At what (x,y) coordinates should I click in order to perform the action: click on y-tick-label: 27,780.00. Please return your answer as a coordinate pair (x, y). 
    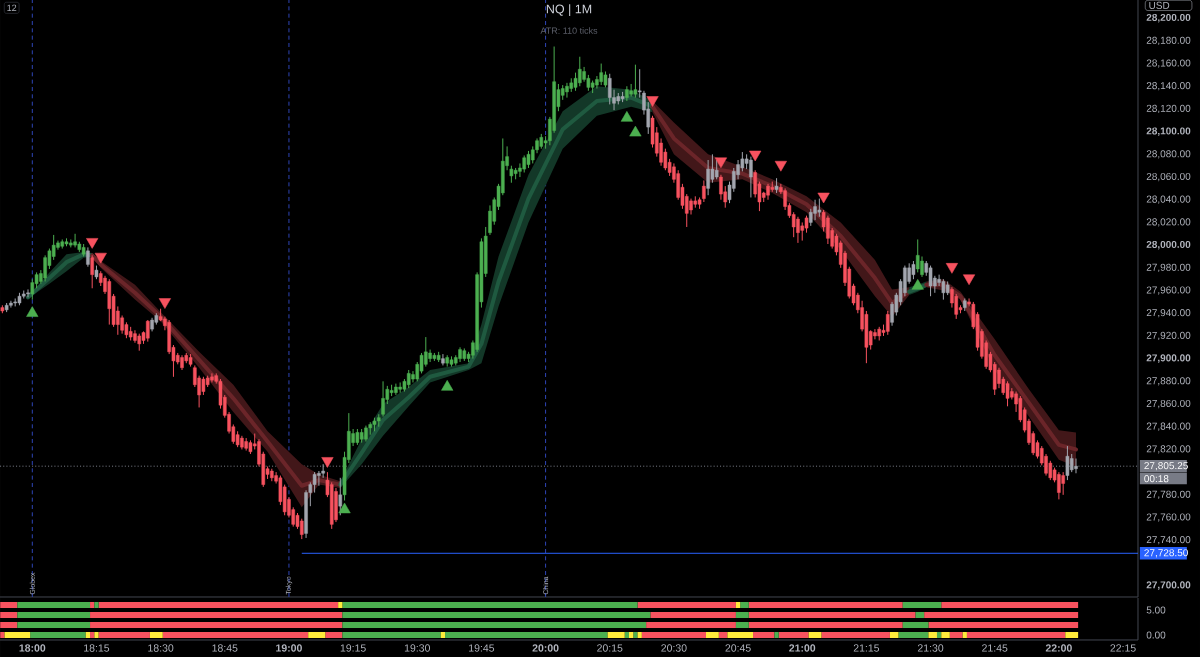
    Looking at the image, I should click on (1168, 494).